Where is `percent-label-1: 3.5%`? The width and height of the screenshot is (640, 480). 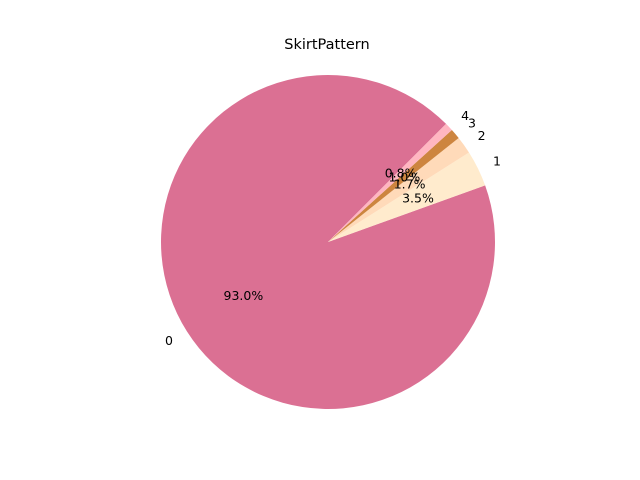
percent-label-1: 3.5% is located at coordinates (418, 197).